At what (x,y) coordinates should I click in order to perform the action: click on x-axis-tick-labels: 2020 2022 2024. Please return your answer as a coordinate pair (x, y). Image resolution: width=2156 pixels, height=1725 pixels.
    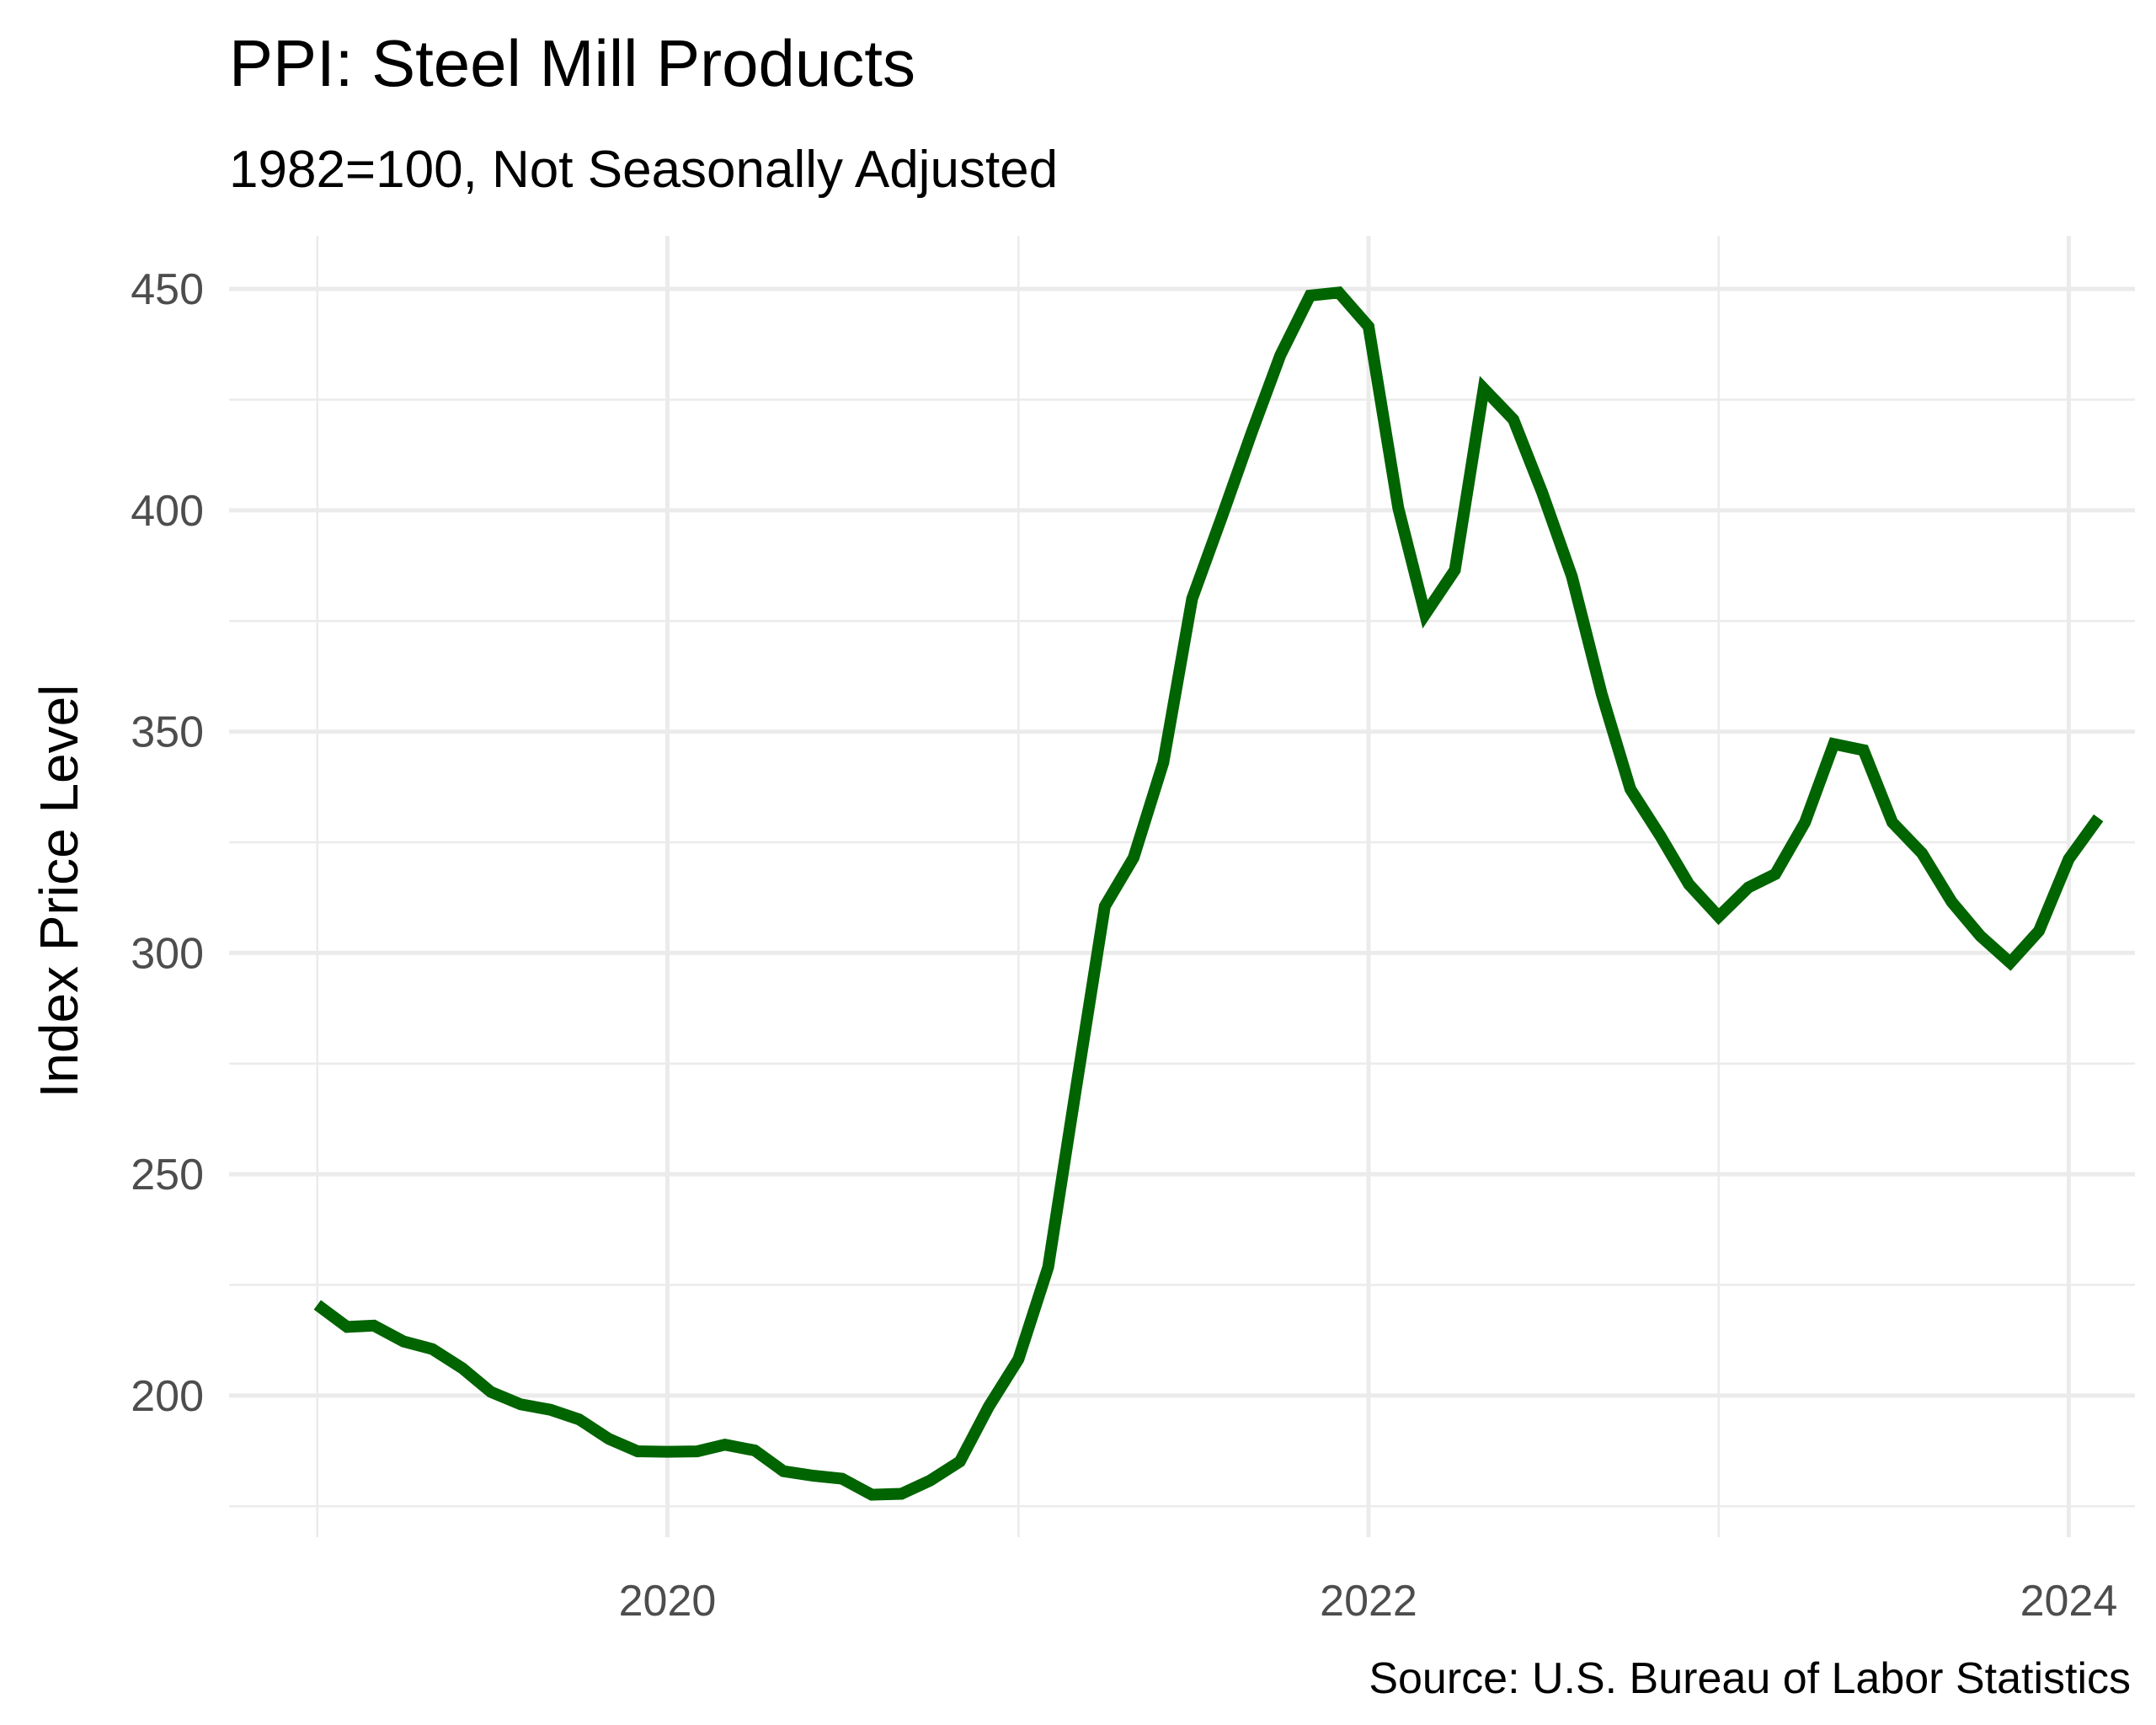
    Looking at the image, I should click on (1368, 1601).